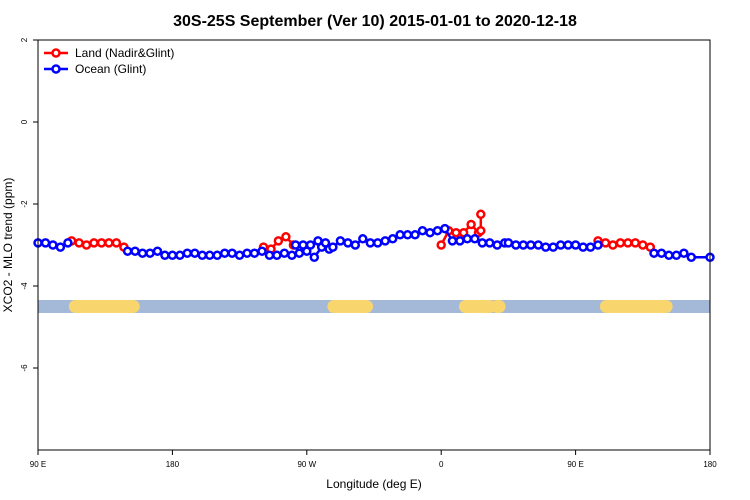 This screenshot has height=500, width=750. I want to click on y-axis-label: XCO2 - MLO trend (ppm), so click(8, 245).